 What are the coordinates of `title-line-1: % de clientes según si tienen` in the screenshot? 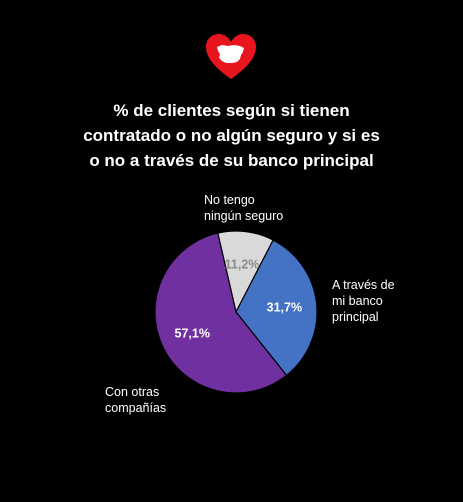 It's located at (231, 110).